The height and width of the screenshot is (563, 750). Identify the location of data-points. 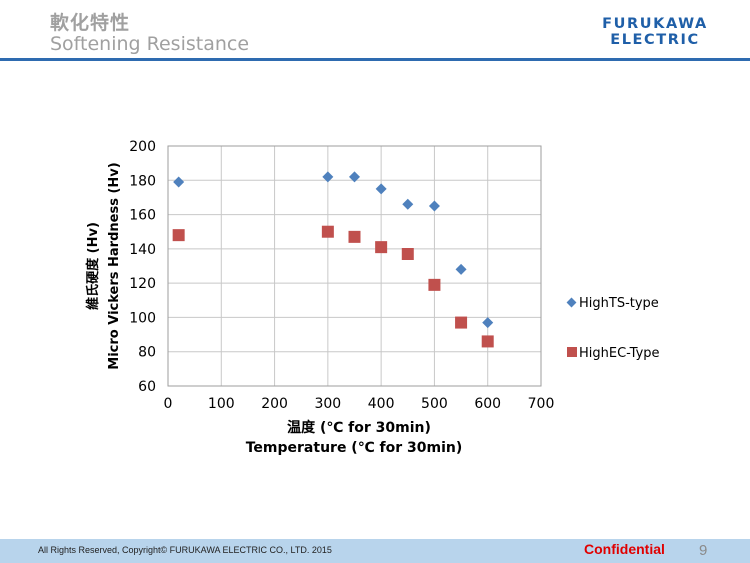
(333, 259).